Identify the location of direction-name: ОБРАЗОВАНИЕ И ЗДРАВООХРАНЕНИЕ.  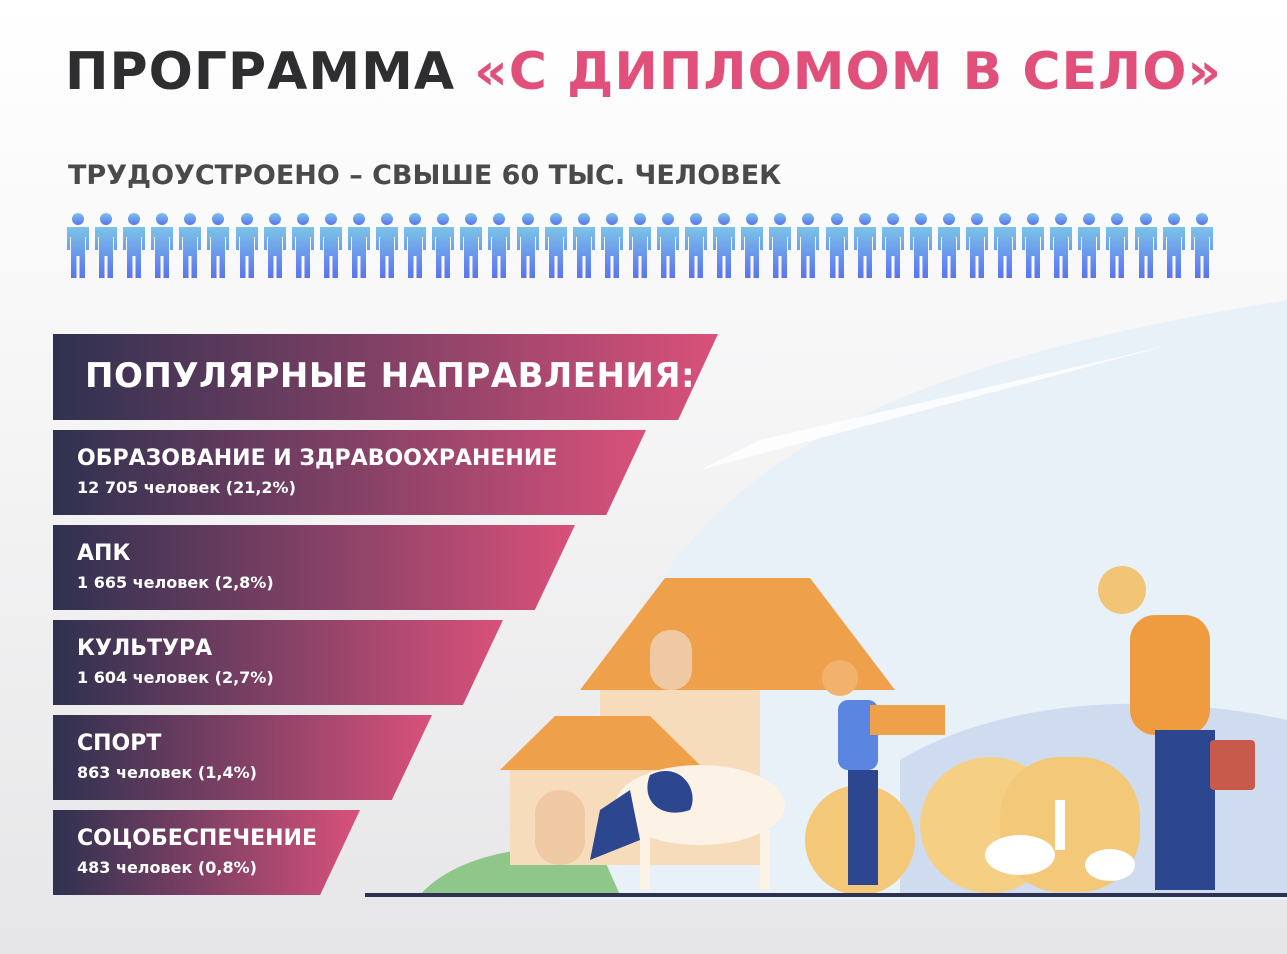
(317, 458).